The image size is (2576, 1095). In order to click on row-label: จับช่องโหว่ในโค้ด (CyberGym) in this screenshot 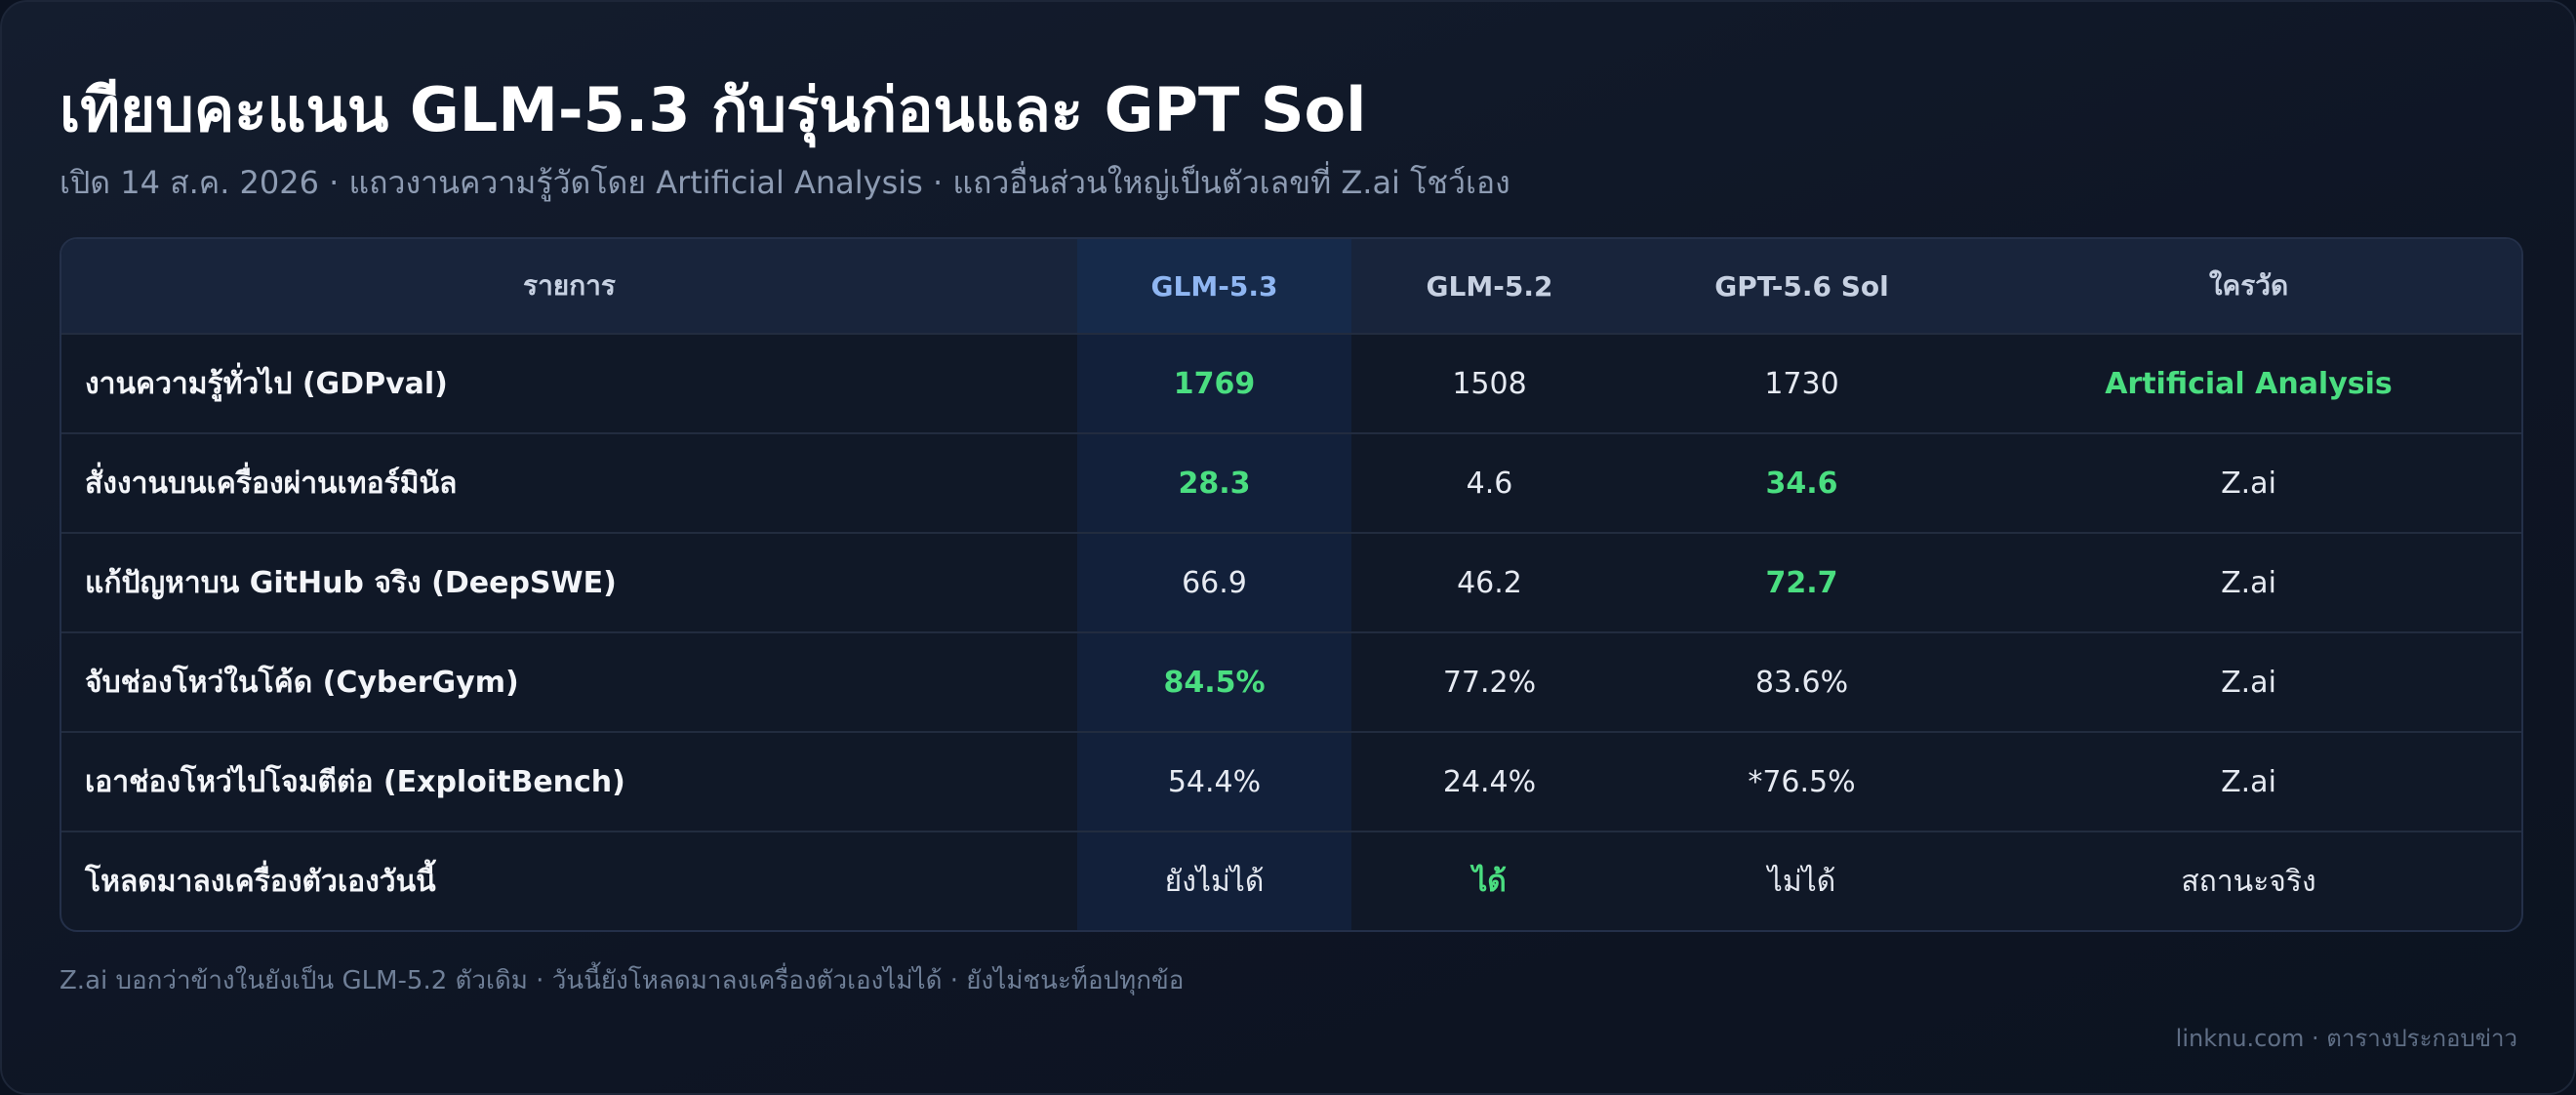, I will do `click(569, 681)`.